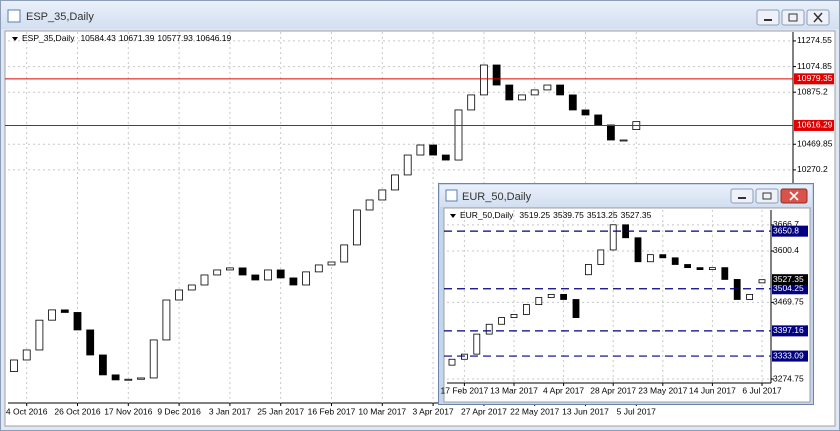  I want to click on x-tick-label: 5 Jul 2017, so click(636, 411).